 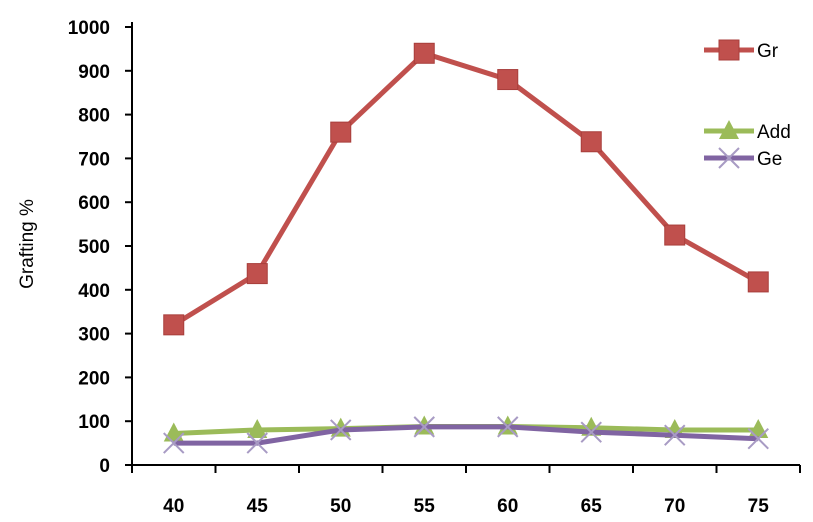 What do you see at coordinates (747, 131) in the screenshot?
I see `legend-item-add: Add` at bounding box center [747, 131].